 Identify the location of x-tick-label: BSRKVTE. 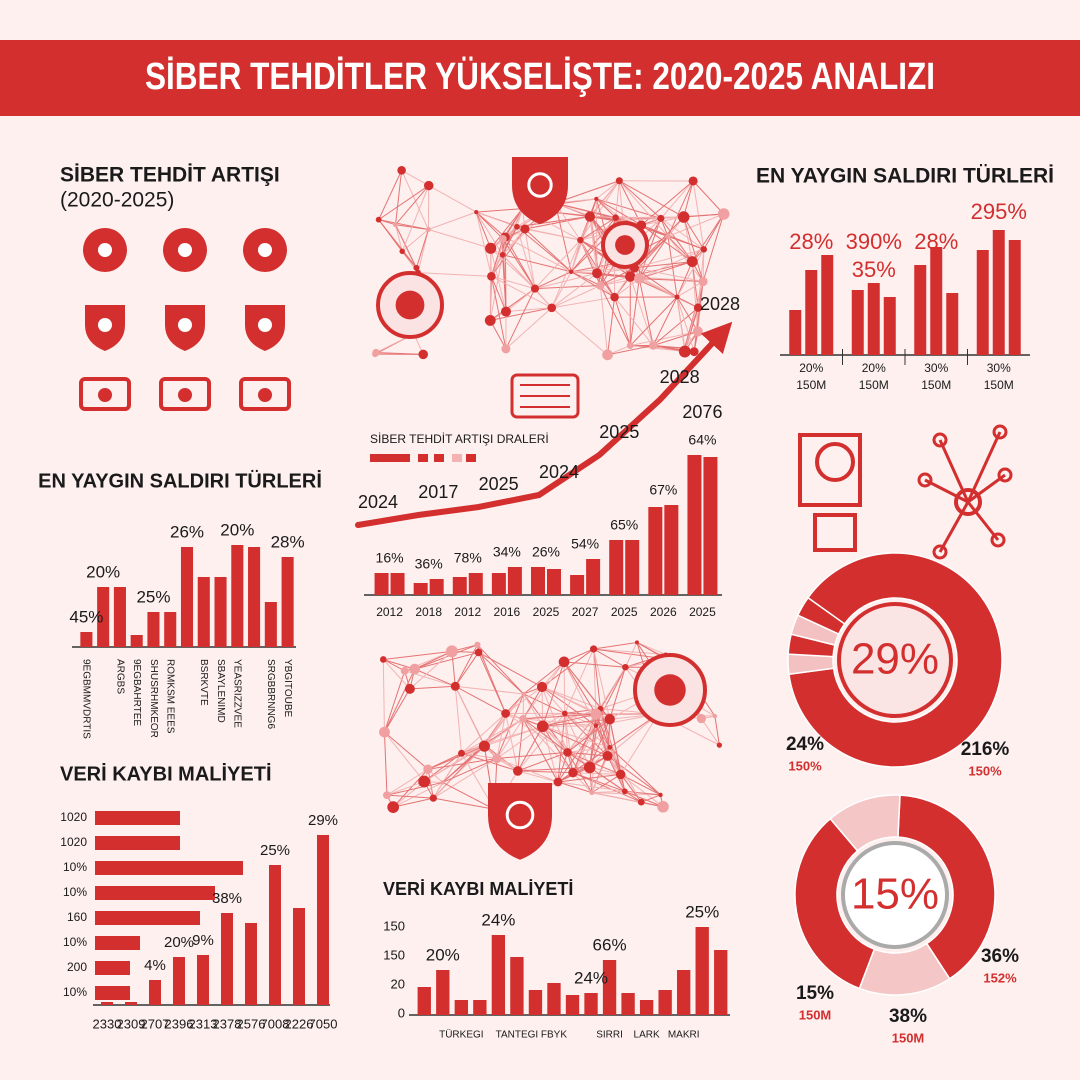
(203, 682).